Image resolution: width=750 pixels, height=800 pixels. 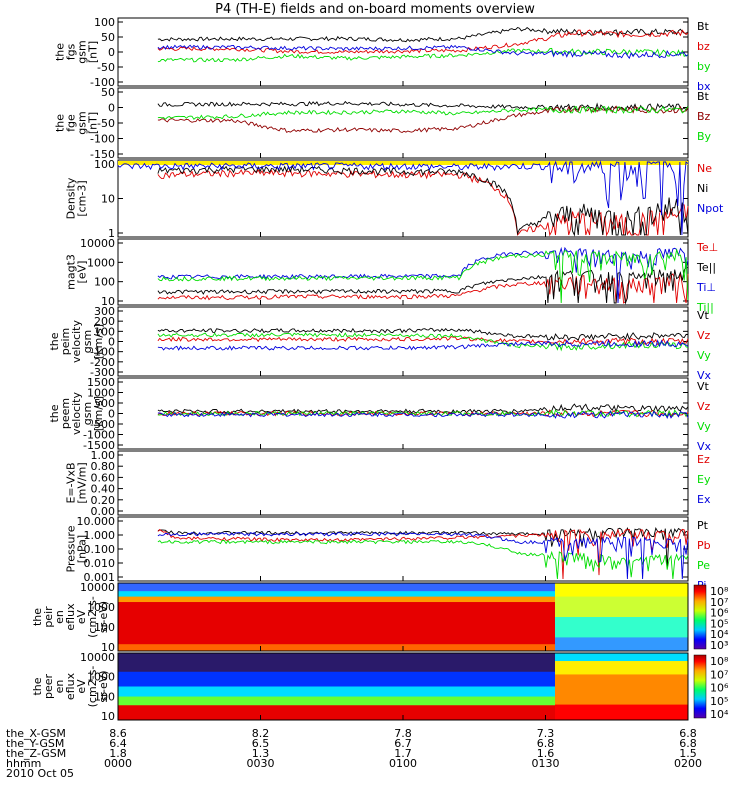 I want to click on colorbar-tick-peer: 10⁴, so click(x=719, y=714).